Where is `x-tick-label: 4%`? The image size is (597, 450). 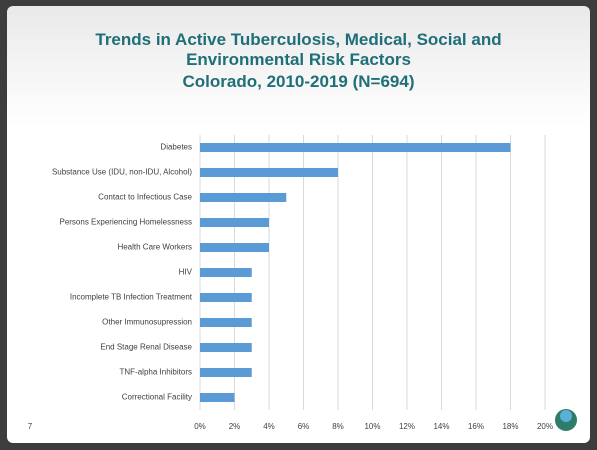 x-tick-label: 4% is located at coordinates (269, 426).